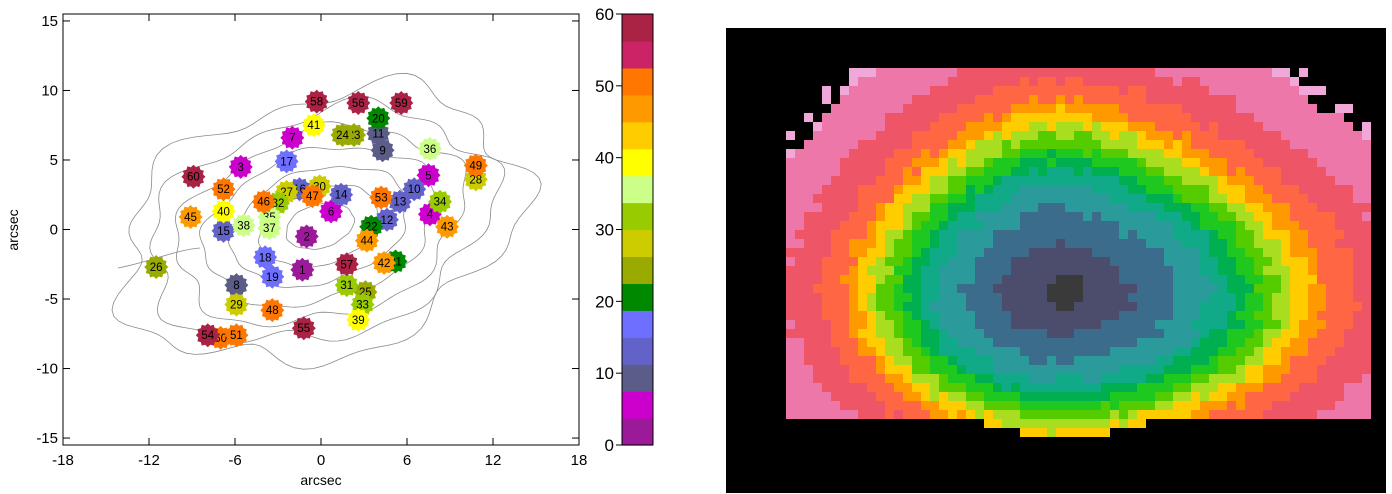  Describe the element at coordinates (401, 104) in the screenshot. I see `region-label: 59` at that location.